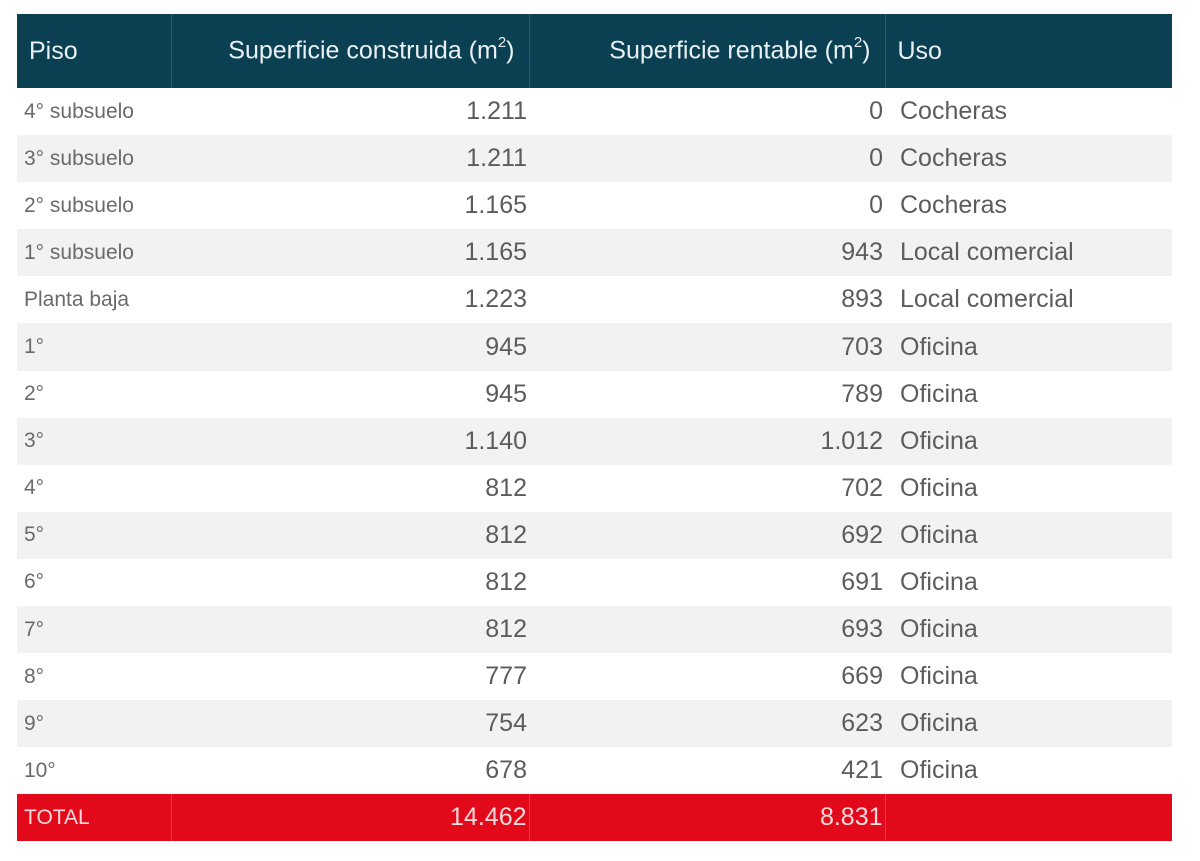 Image resolution: width=1200 pixels, height=861 pixels. I want to click on cell-rentable: 691, so click(862, 581).